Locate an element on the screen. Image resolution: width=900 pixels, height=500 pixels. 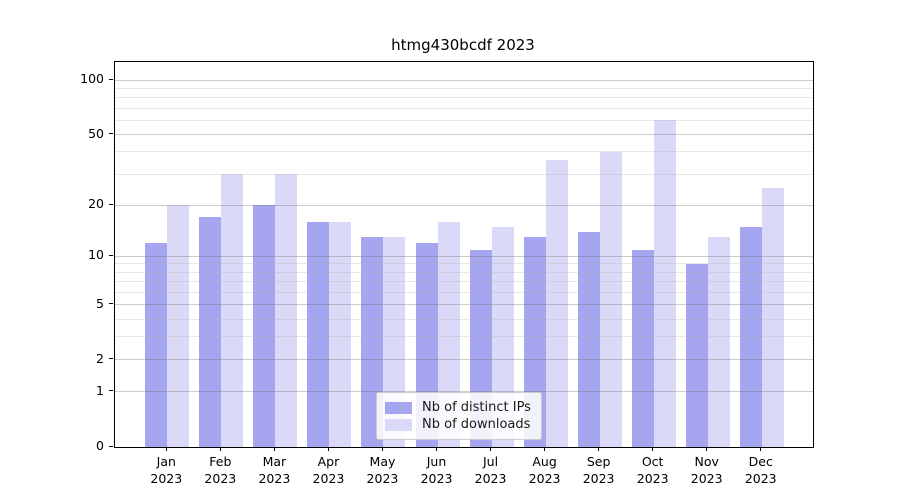
legend: Nb of distinct IPs Nb of downloads is located at coordinates (459, 416).